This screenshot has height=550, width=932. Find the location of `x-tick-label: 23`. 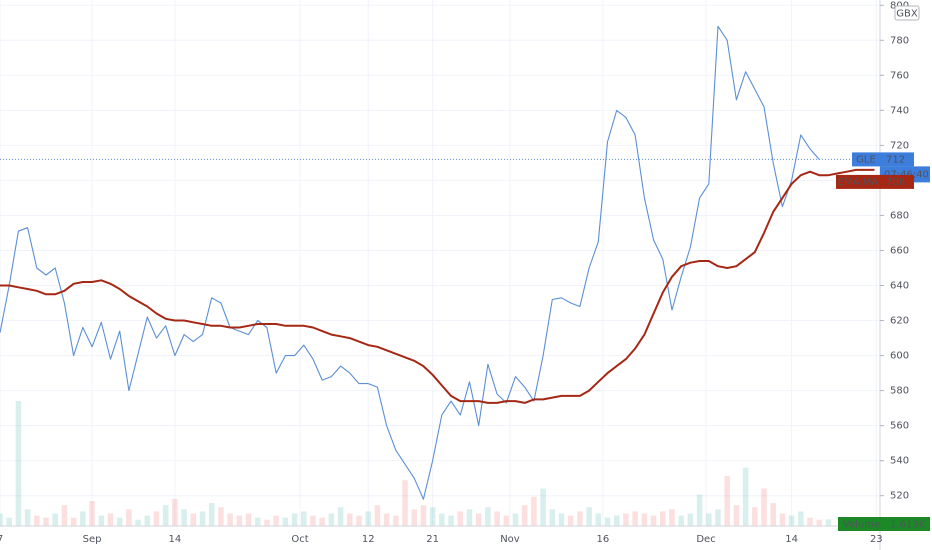

x-tick-label: 23 is located at coordinates (876, 539).